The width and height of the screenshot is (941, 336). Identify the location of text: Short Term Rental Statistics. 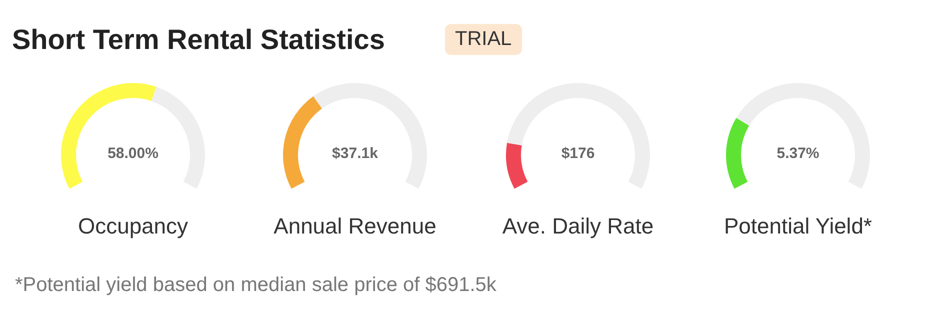
(198, 40).